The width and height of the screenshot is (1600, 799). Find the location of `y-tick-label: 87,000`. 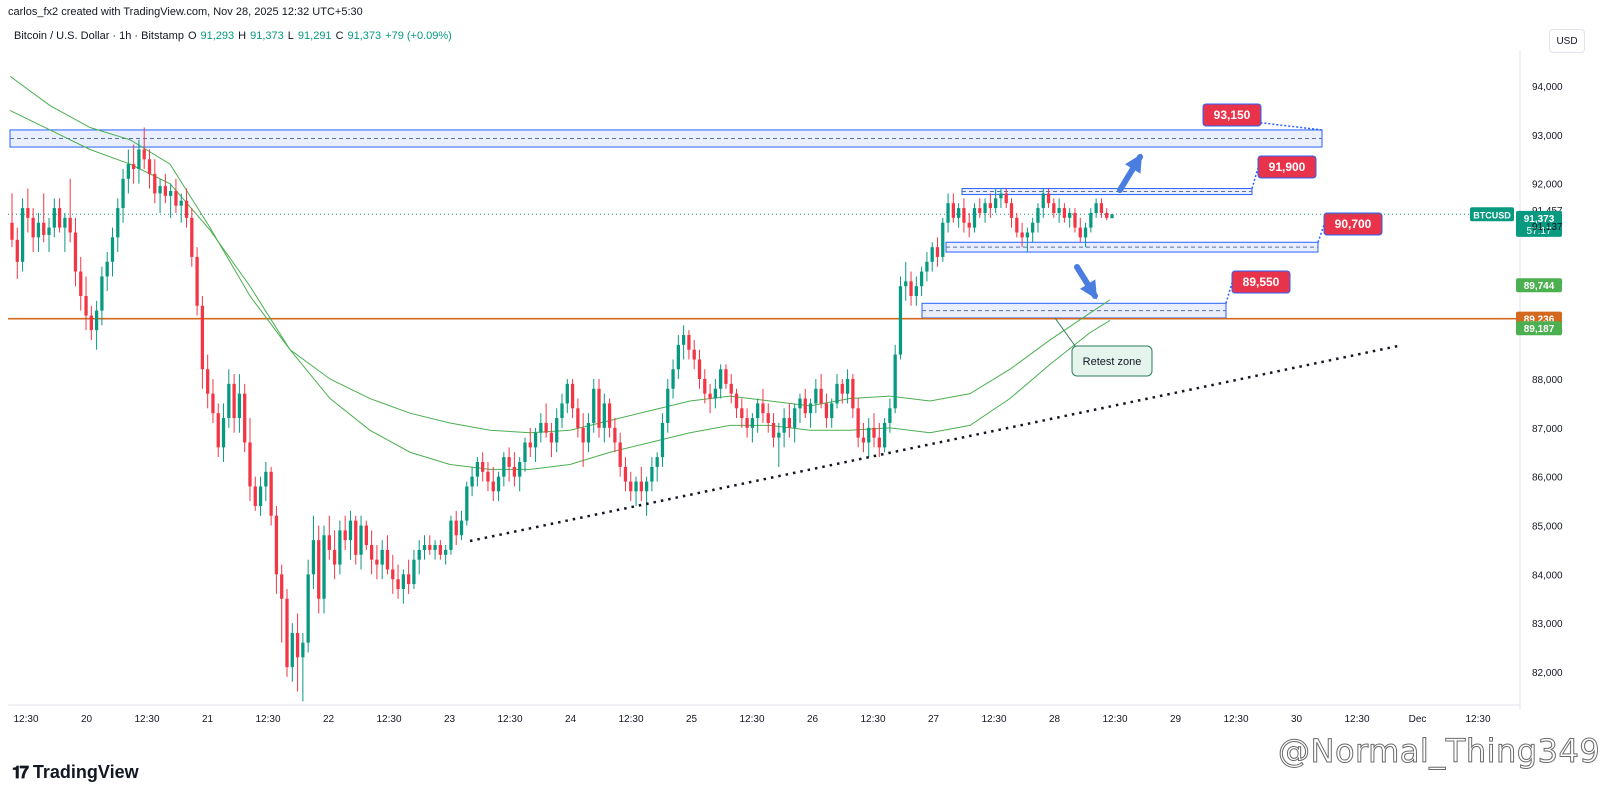

y-tick-label: 87,000 is located at coordinates (1547, 429).